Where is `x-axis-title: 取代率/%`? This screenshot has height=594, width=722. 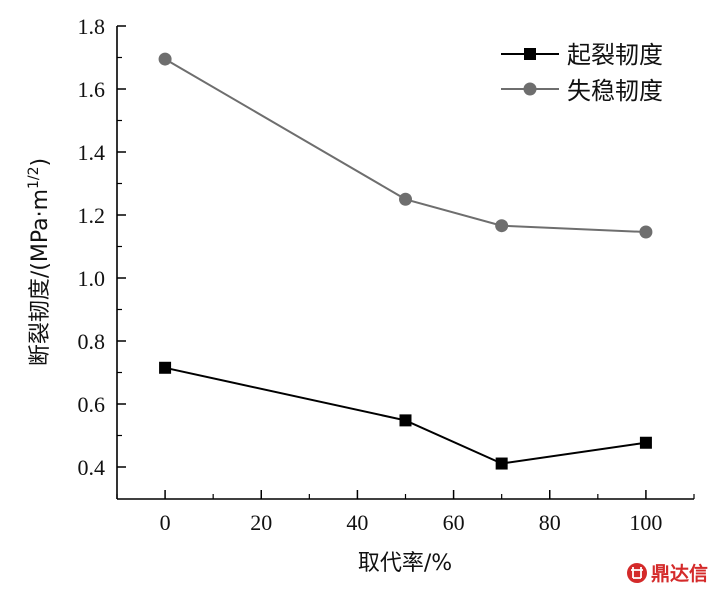 x-axis-title: 取代率/% is located at coordinates (405, 563).